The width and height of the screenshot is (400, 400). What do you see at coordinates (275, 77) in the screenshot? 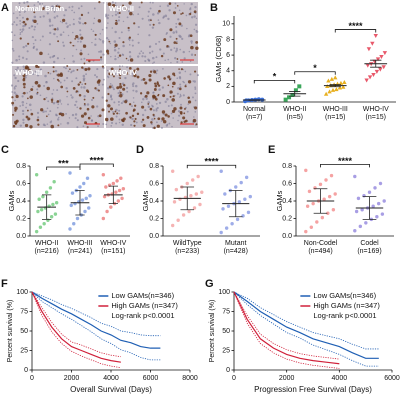
I see `significance-label: *` at bounding box center [275, 77].